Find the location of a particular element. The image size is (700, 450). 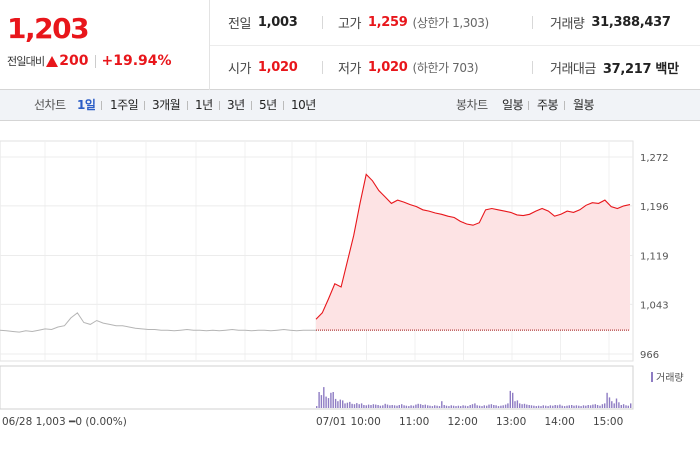

up-triangle-icon is located at coordinates (52, 61).